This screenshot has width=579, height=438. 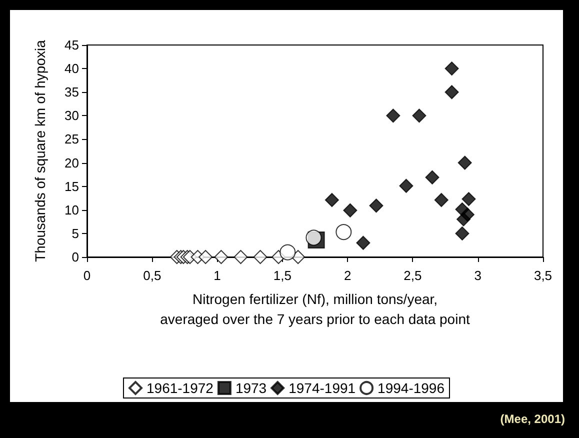 I want to click on y-tick-label: 35, so click(x=71, y=92).